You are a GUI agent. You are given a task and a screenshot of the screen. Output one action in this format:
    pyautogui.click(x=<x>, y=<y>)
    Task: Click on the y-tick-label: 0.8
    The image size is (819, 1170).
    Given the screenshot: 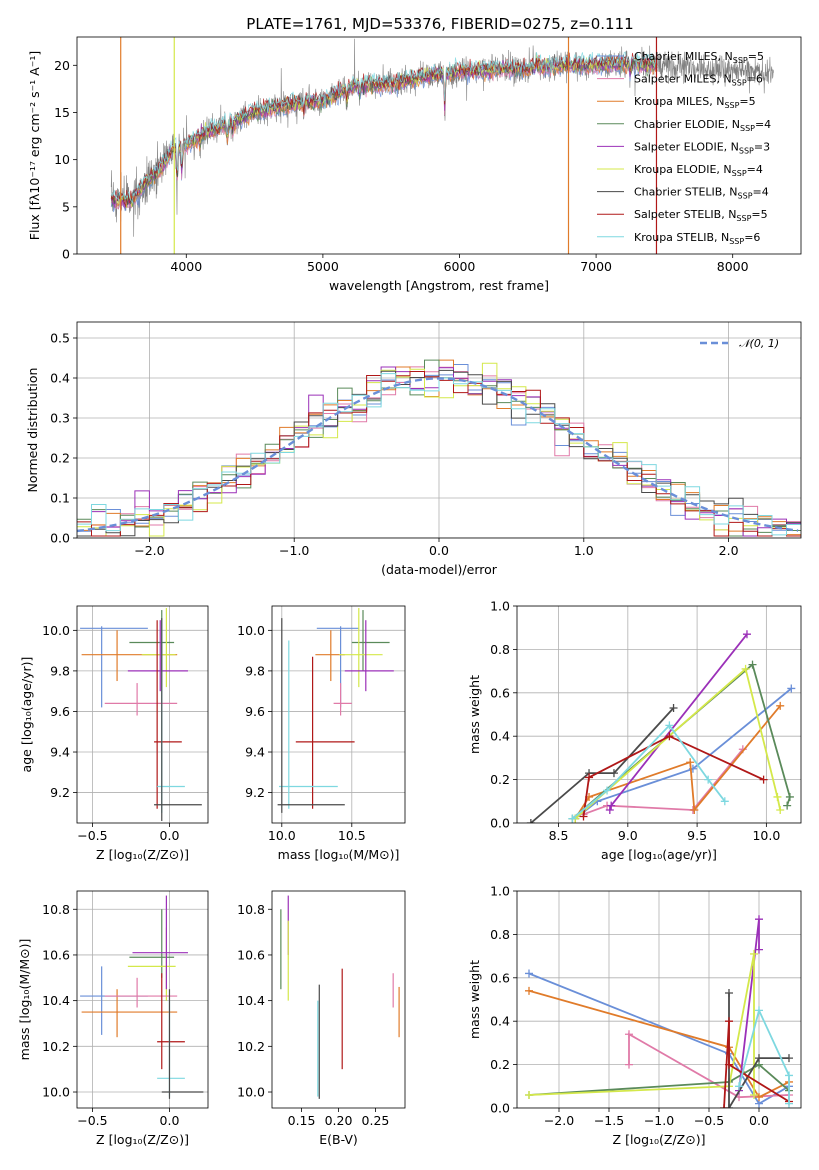 What is the action you would take?
    pyautogui.click(x=500, y=649)
    